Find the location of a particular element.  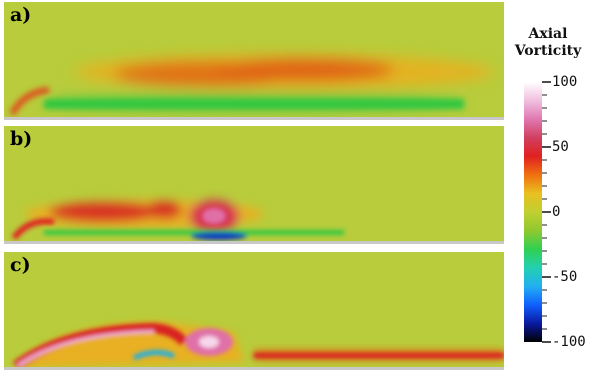

colorbar-graphic is located at coordinates (537, 212).